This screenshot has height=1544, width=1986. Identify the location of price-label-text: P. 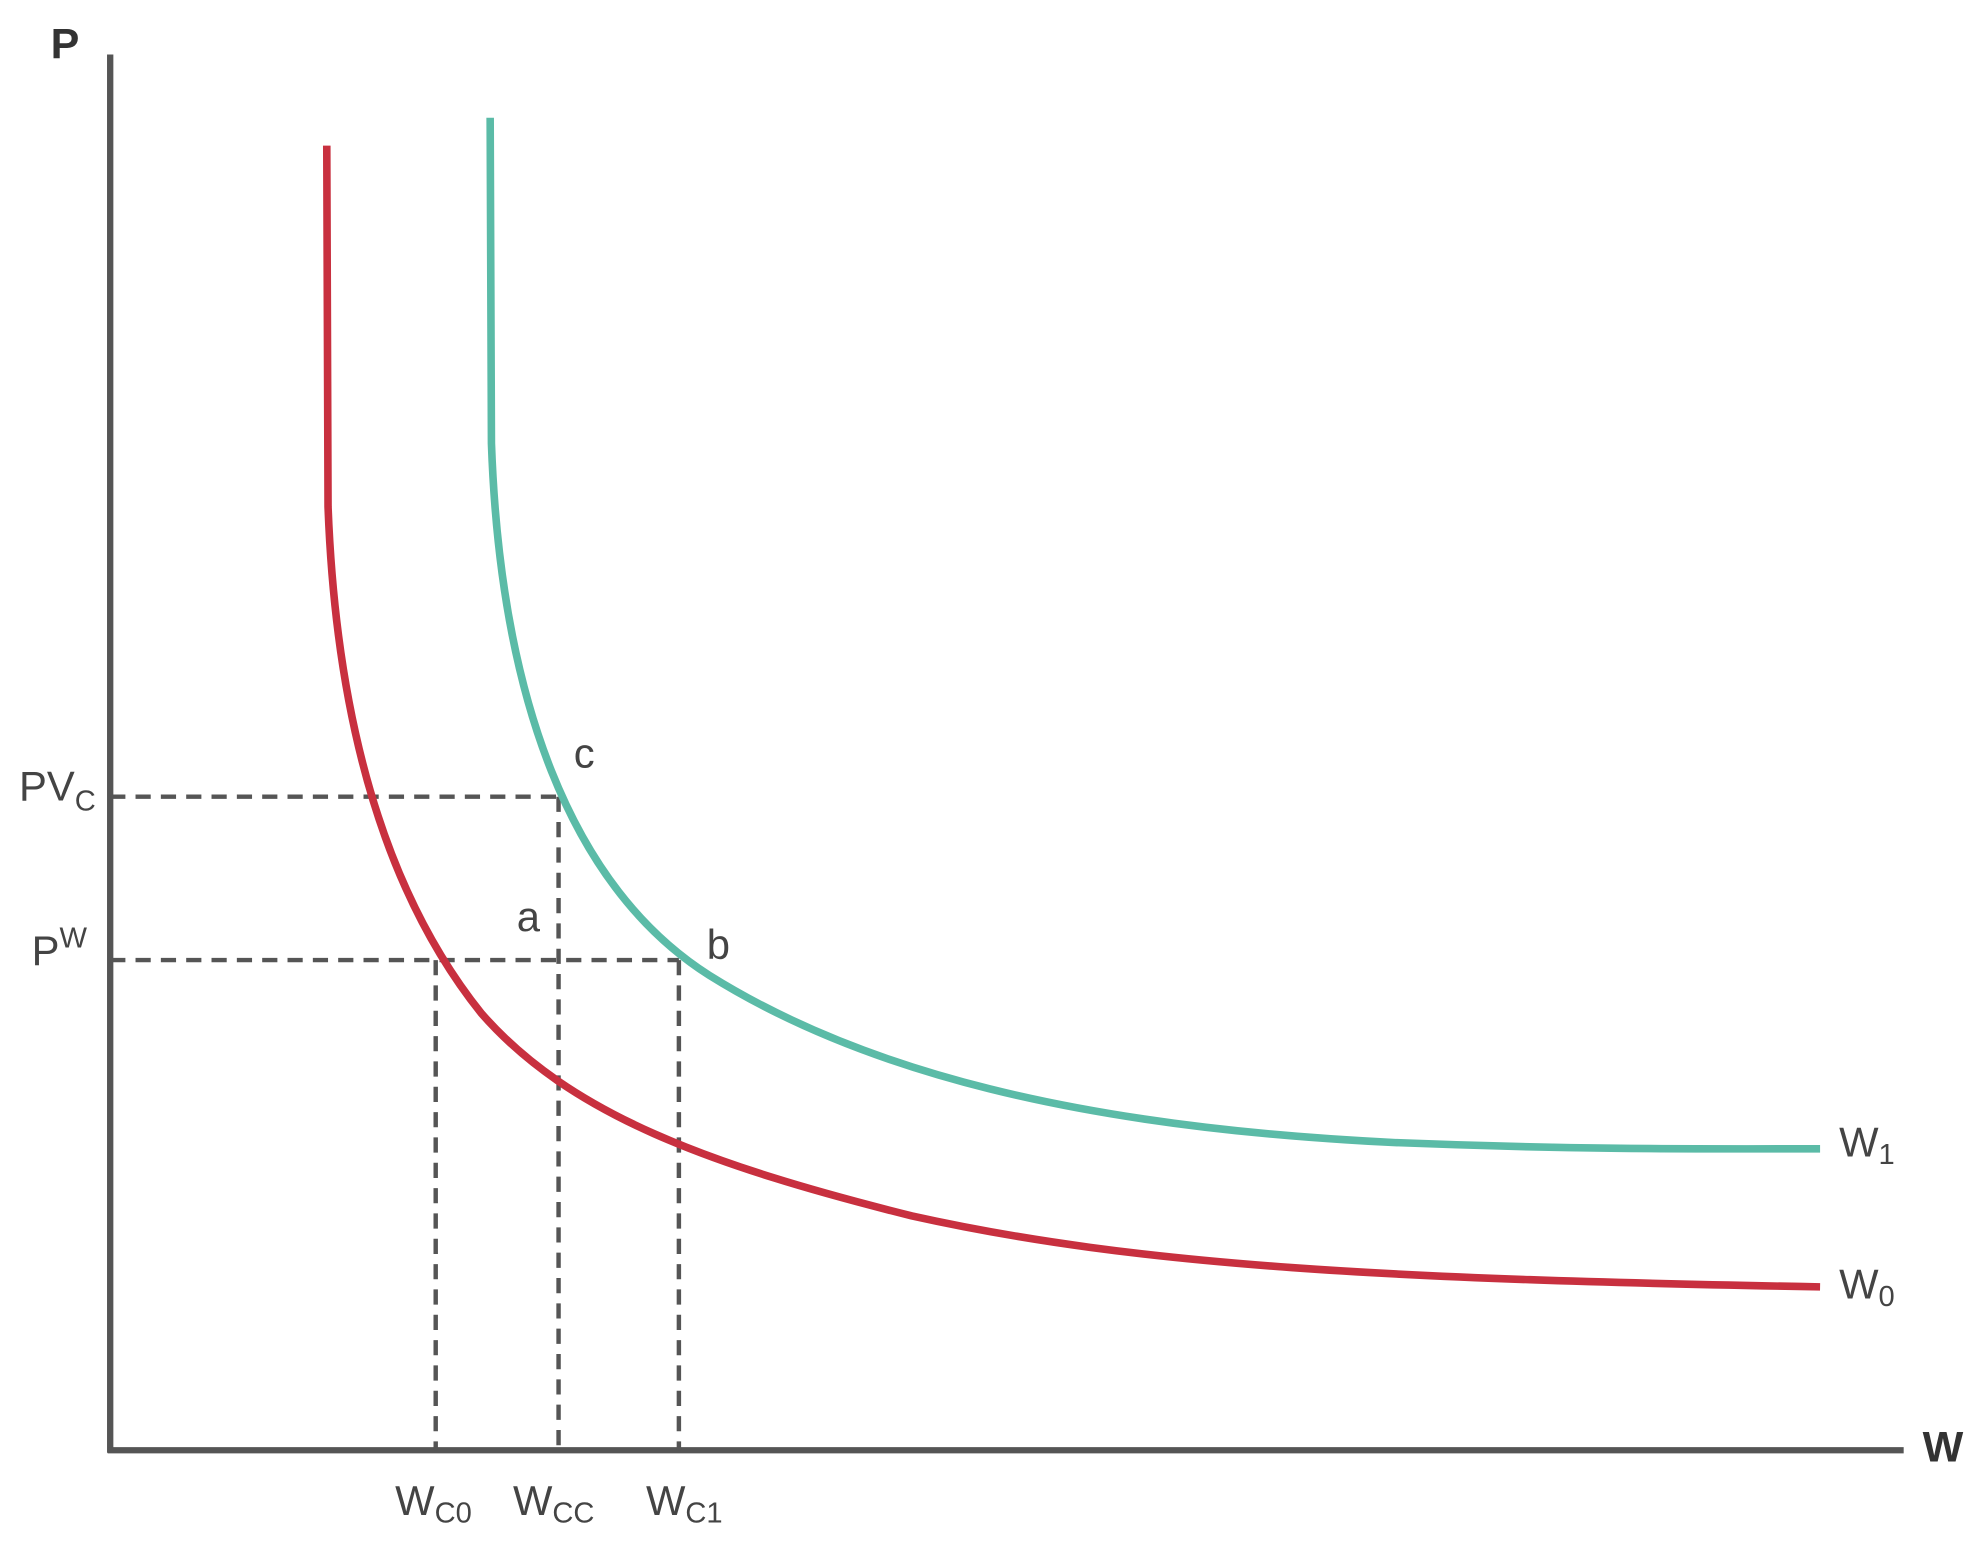
(46, 950).